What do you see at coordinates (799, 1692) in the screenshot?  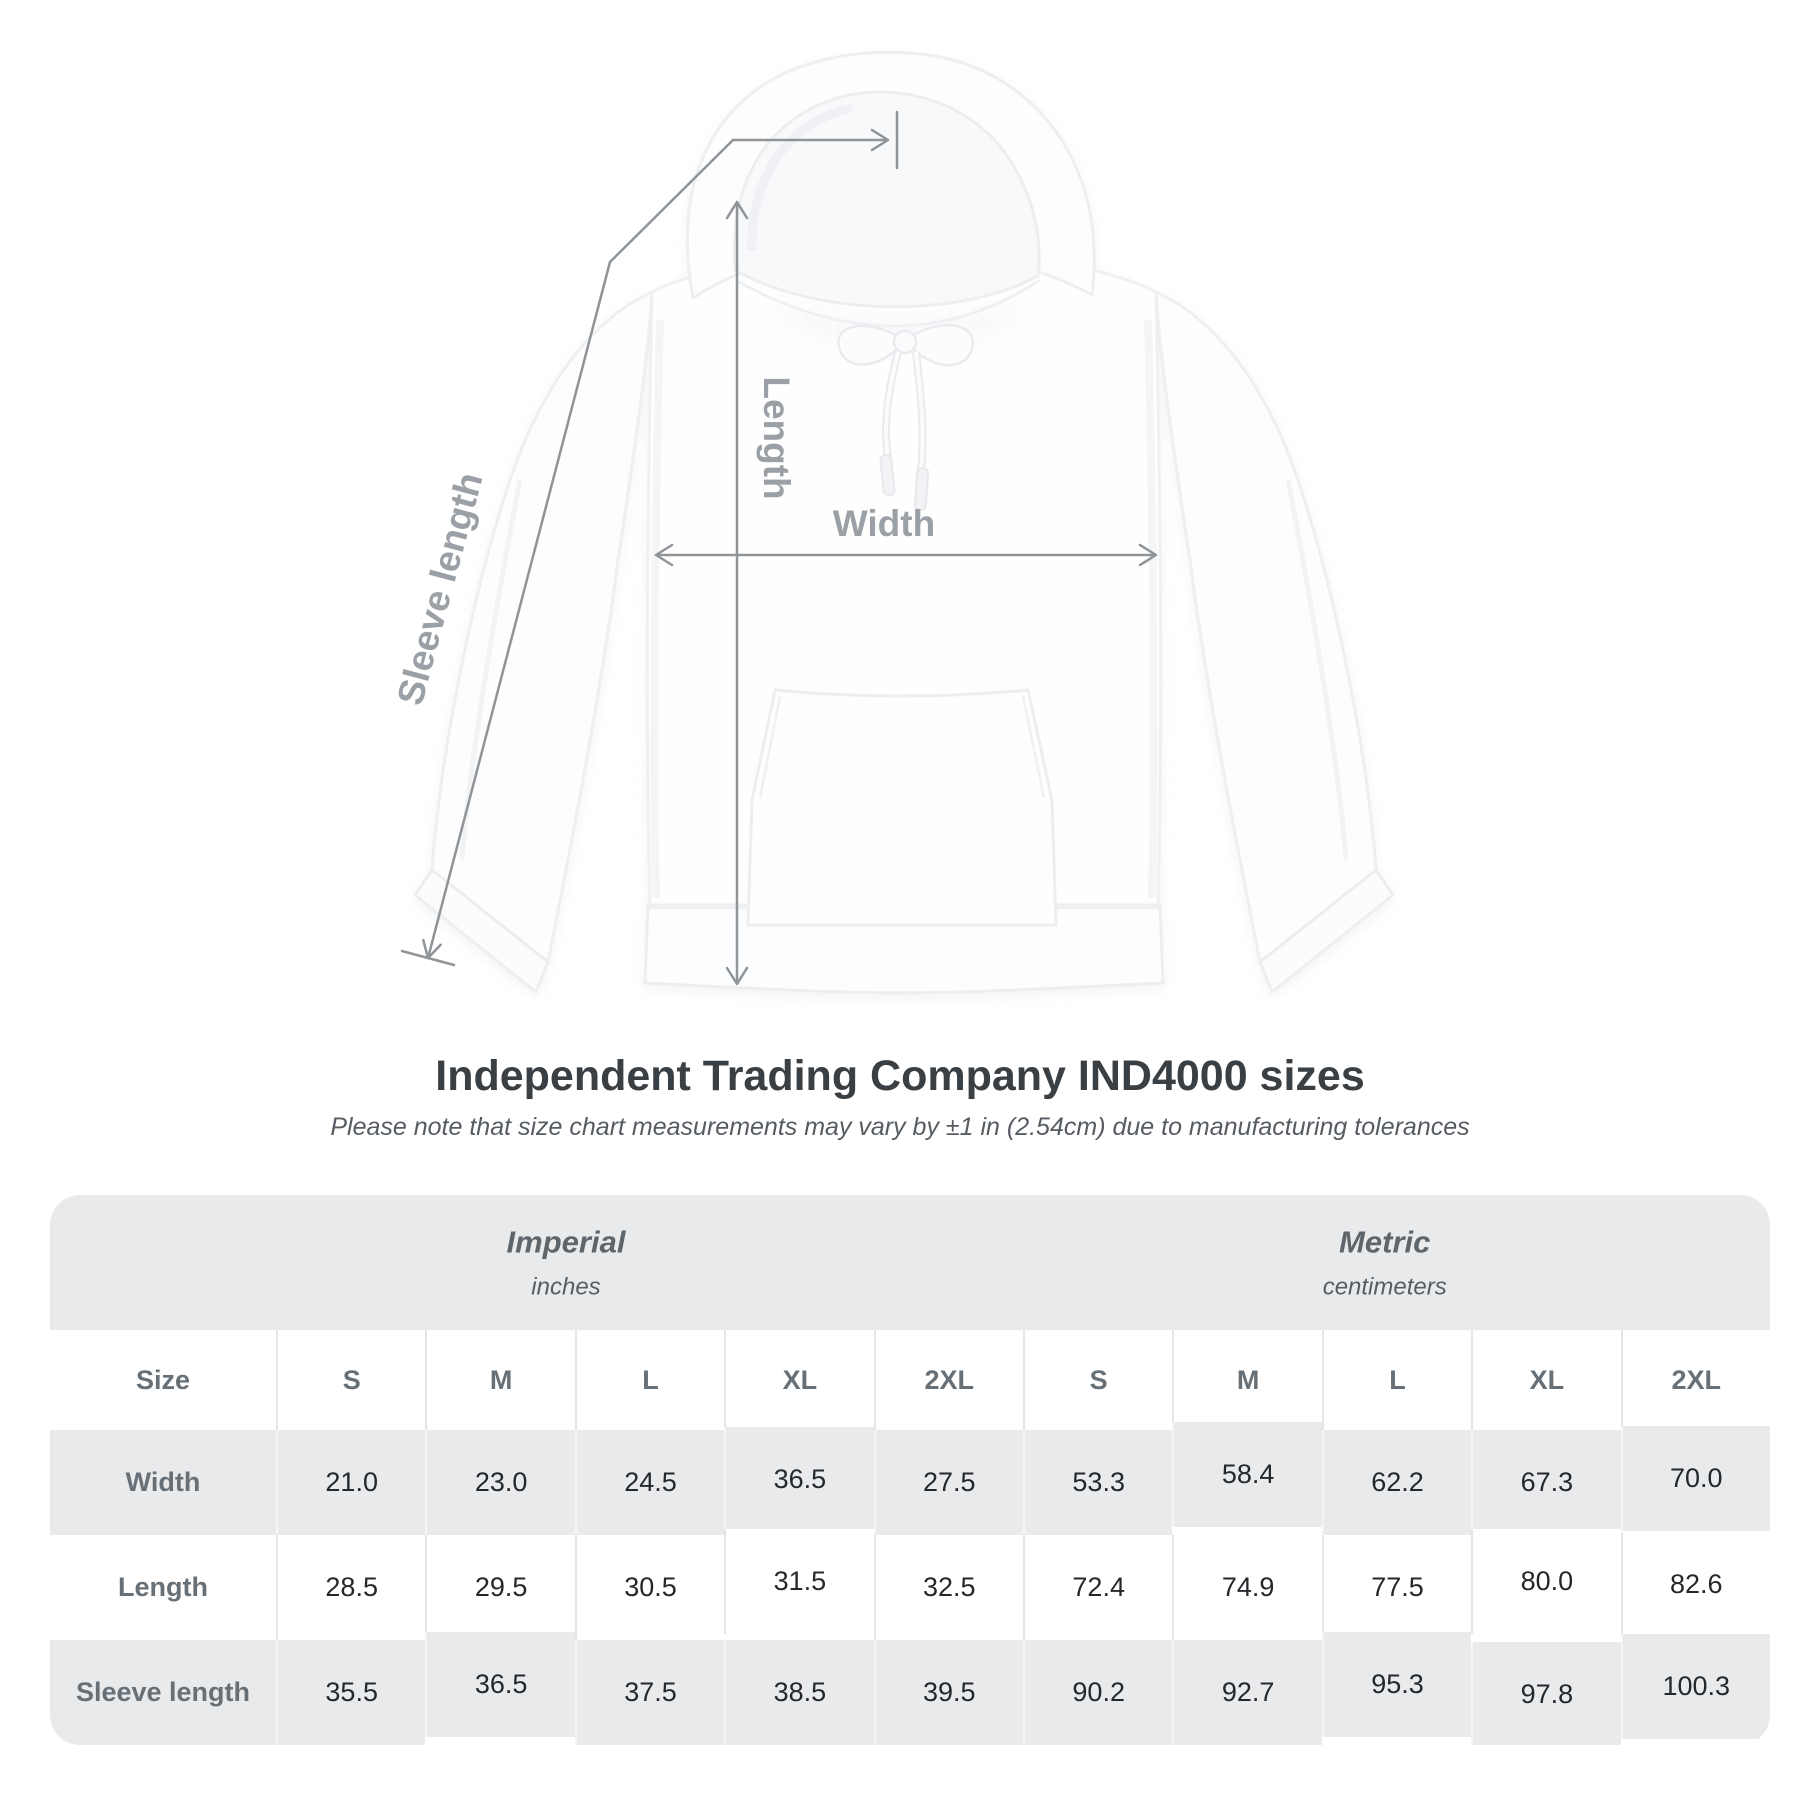 I see `sleeve-imperial-xl: 38.5` at bounding box center [799, 1692].